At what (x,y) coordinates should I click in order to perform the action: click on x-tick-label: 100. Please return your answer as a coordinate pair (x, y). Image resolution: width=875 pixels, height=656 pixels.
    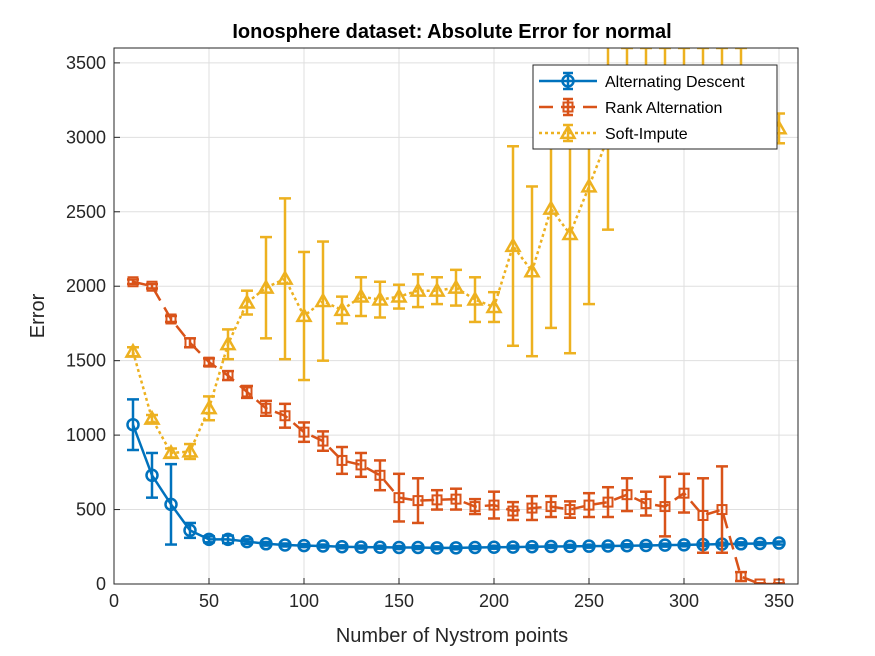
    Looking at the image, I should click on (304, 601).